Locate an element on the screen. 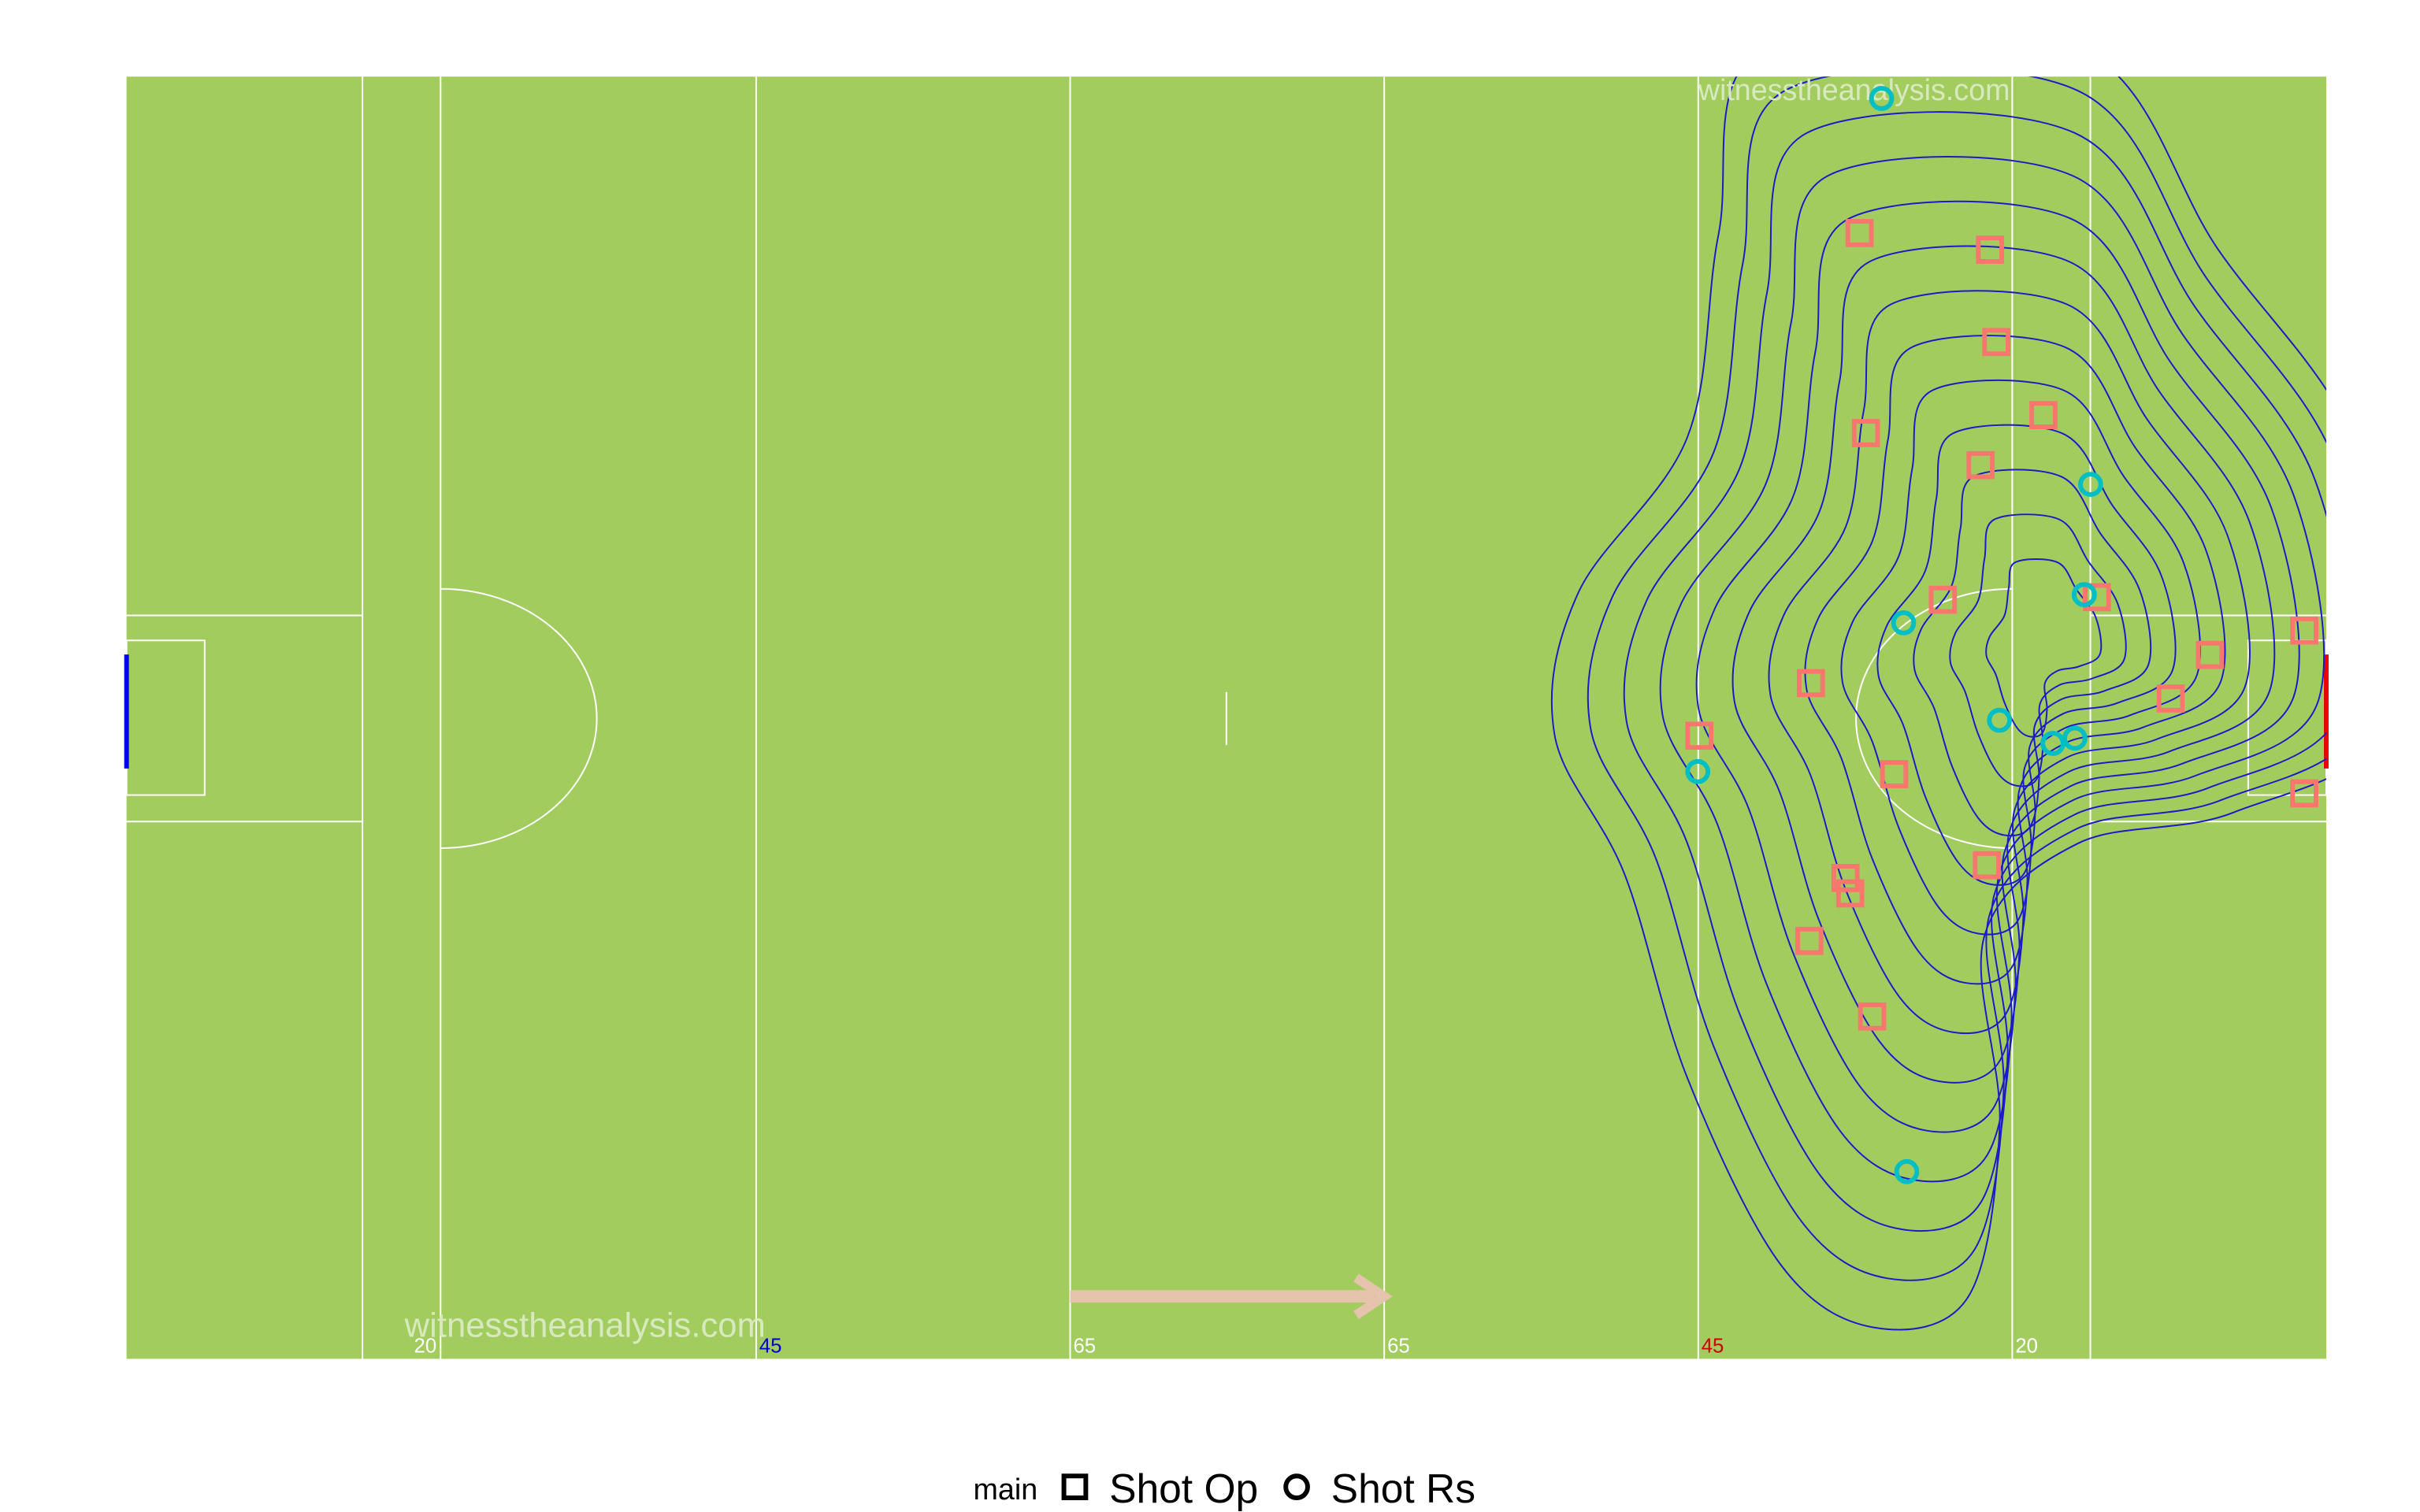 This screenshot has width=2420, height=1512. legend: main Shot Op Shot Rs is located at coordinates (1225, 1488).